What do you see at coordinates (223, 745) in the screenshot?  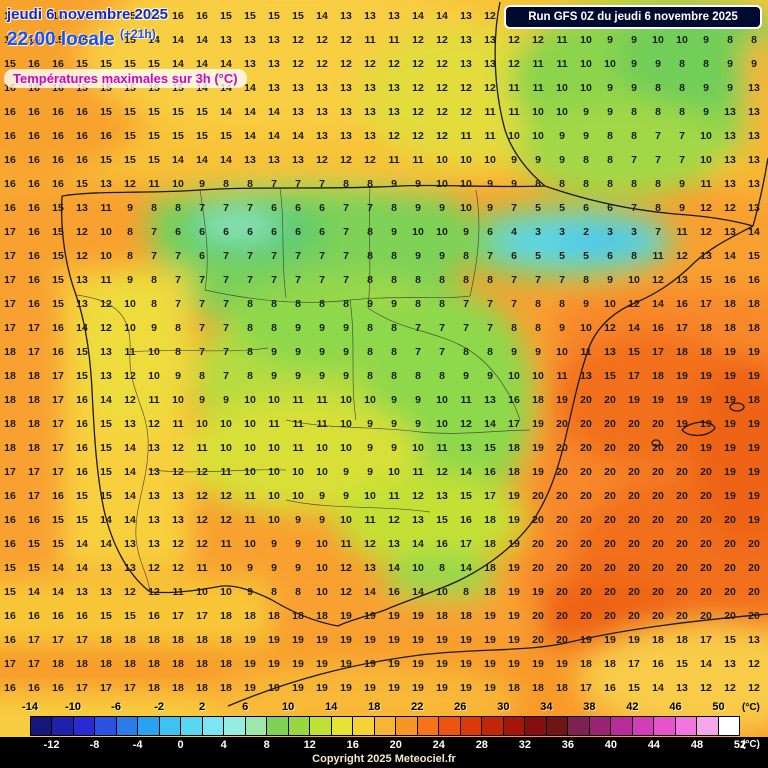 I see `legend-tick-bottom: 4` at bounding box center [223, 745].